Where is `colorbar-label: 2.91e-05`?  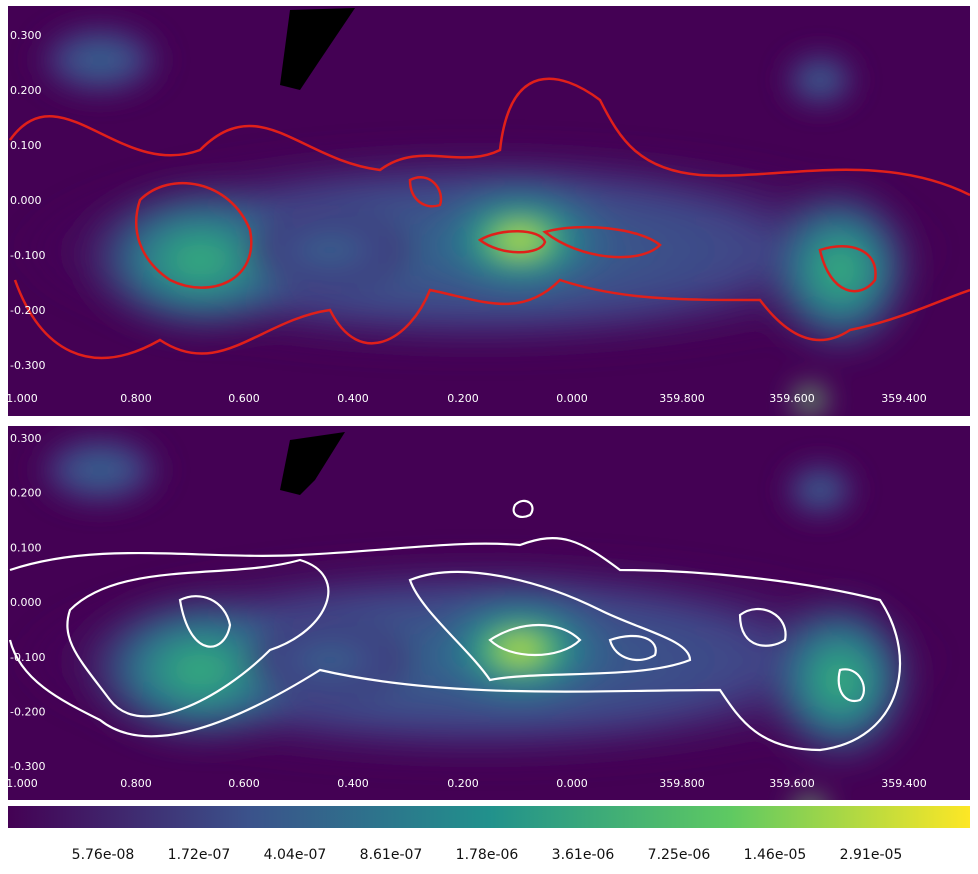
colorbar-label: 2.91e-05 is located at coordinates (871, 855).